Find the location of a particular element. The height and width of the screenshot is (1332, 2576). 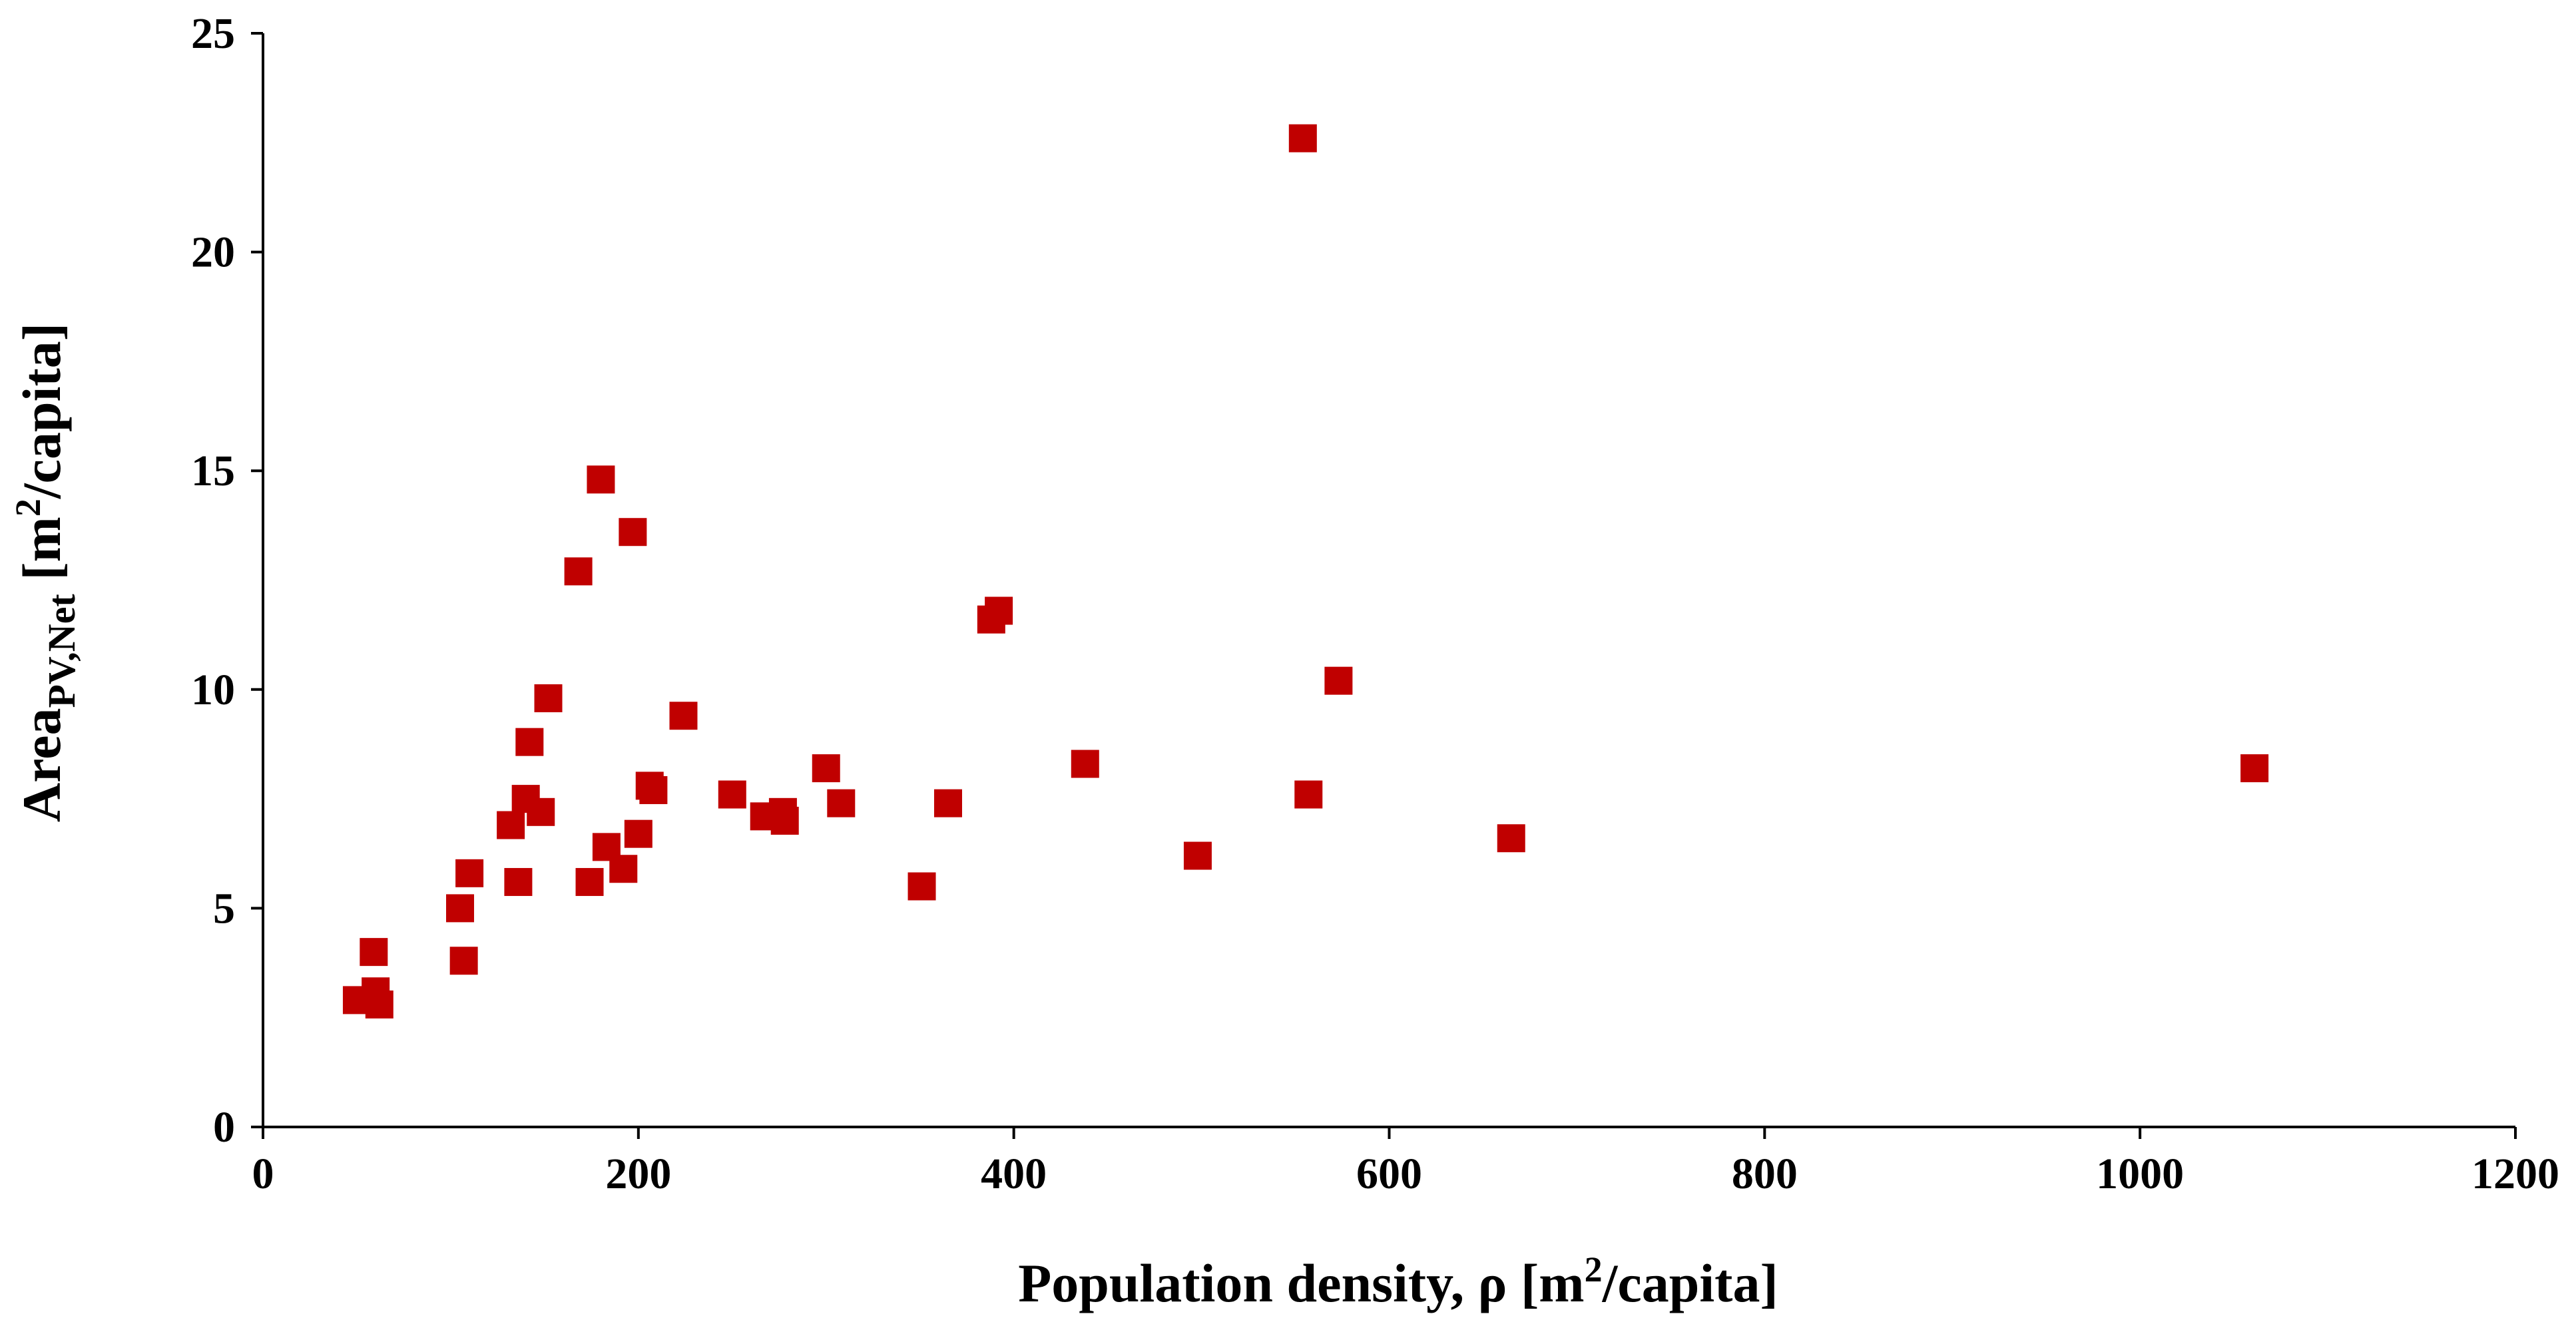

y-tick-label: 25 is located at coordinates (213, 33).